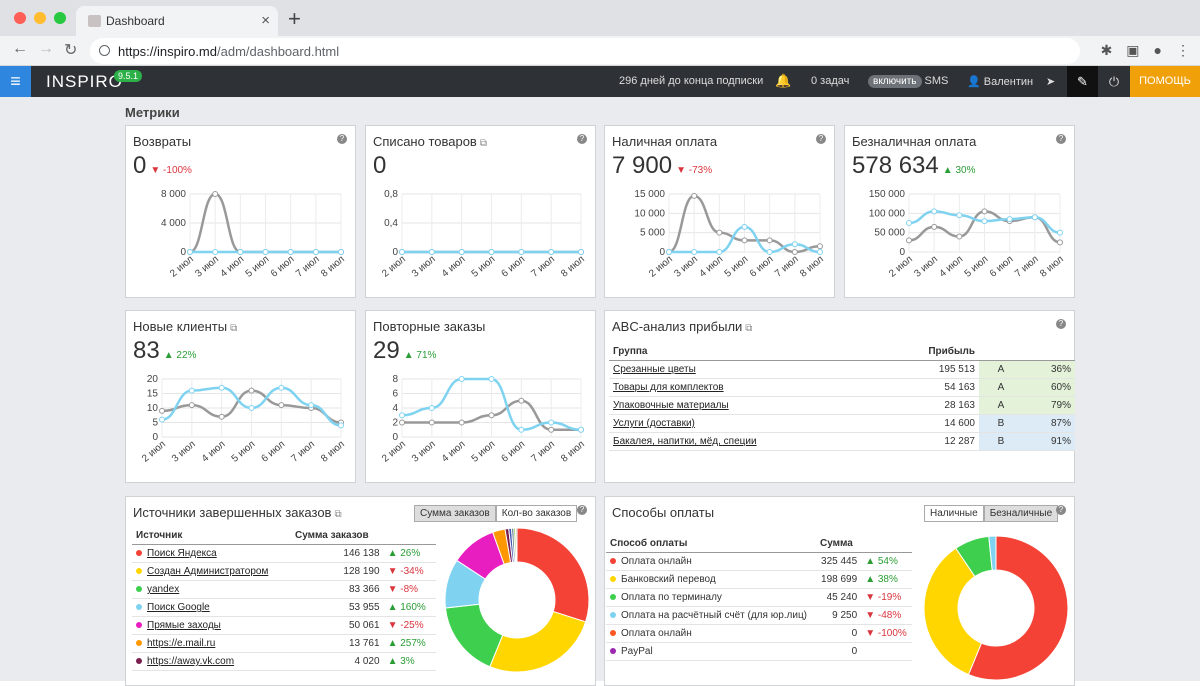 The height and width of the screenshot is (686, 1200). I want to click on send-icon: ➤, so click(1051, 82).